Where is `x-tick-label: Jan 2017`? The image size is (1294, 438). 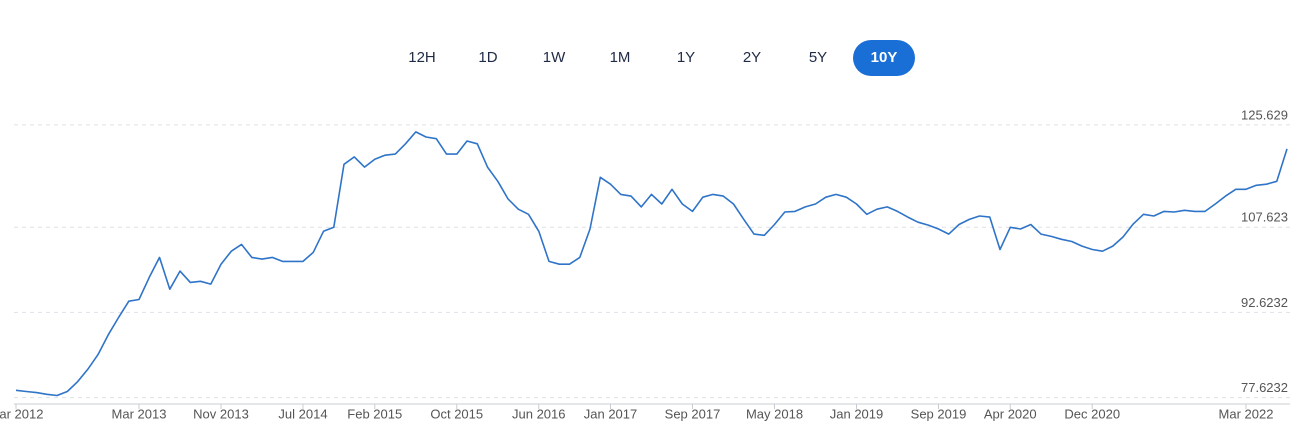 x-tick-label: Jan 2017 is located at coordinates (611, 413).